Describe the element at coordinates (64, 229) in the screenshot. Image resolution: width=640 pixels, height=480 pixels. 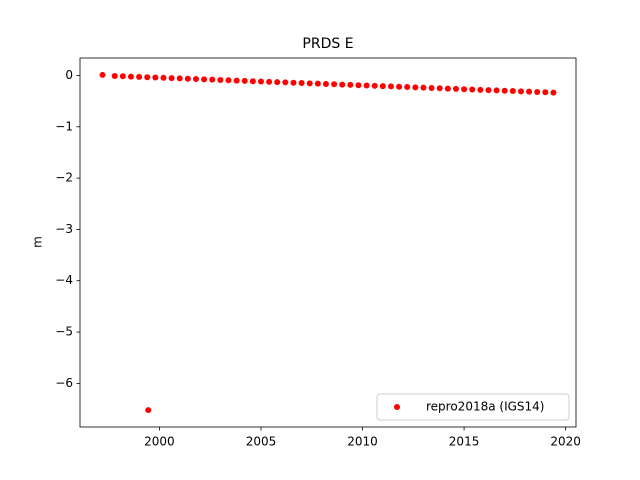
I see `y-tick-label: −3` at that location.